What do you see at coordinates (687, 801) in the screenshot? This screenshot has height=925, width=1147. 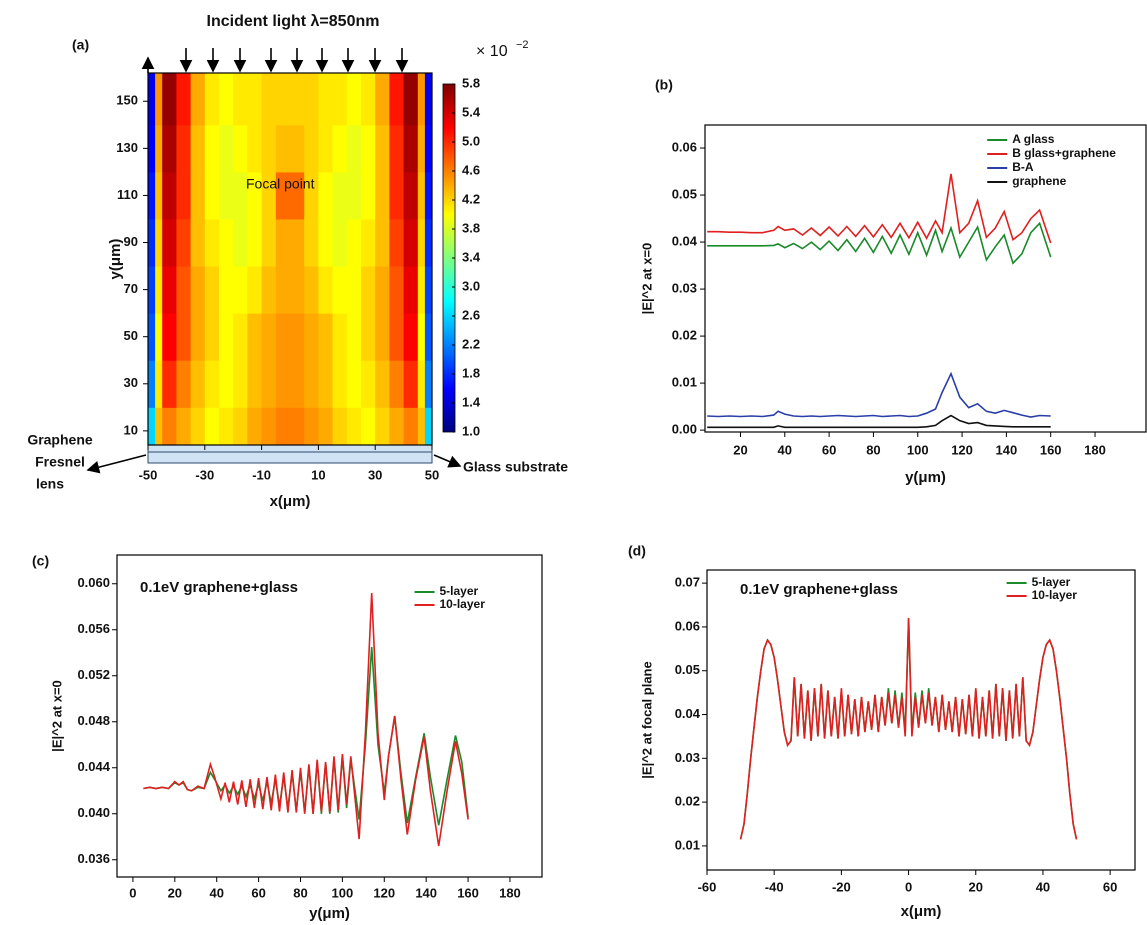 I see `y-tick-label: 0.02` at bounding box center [687, 801].